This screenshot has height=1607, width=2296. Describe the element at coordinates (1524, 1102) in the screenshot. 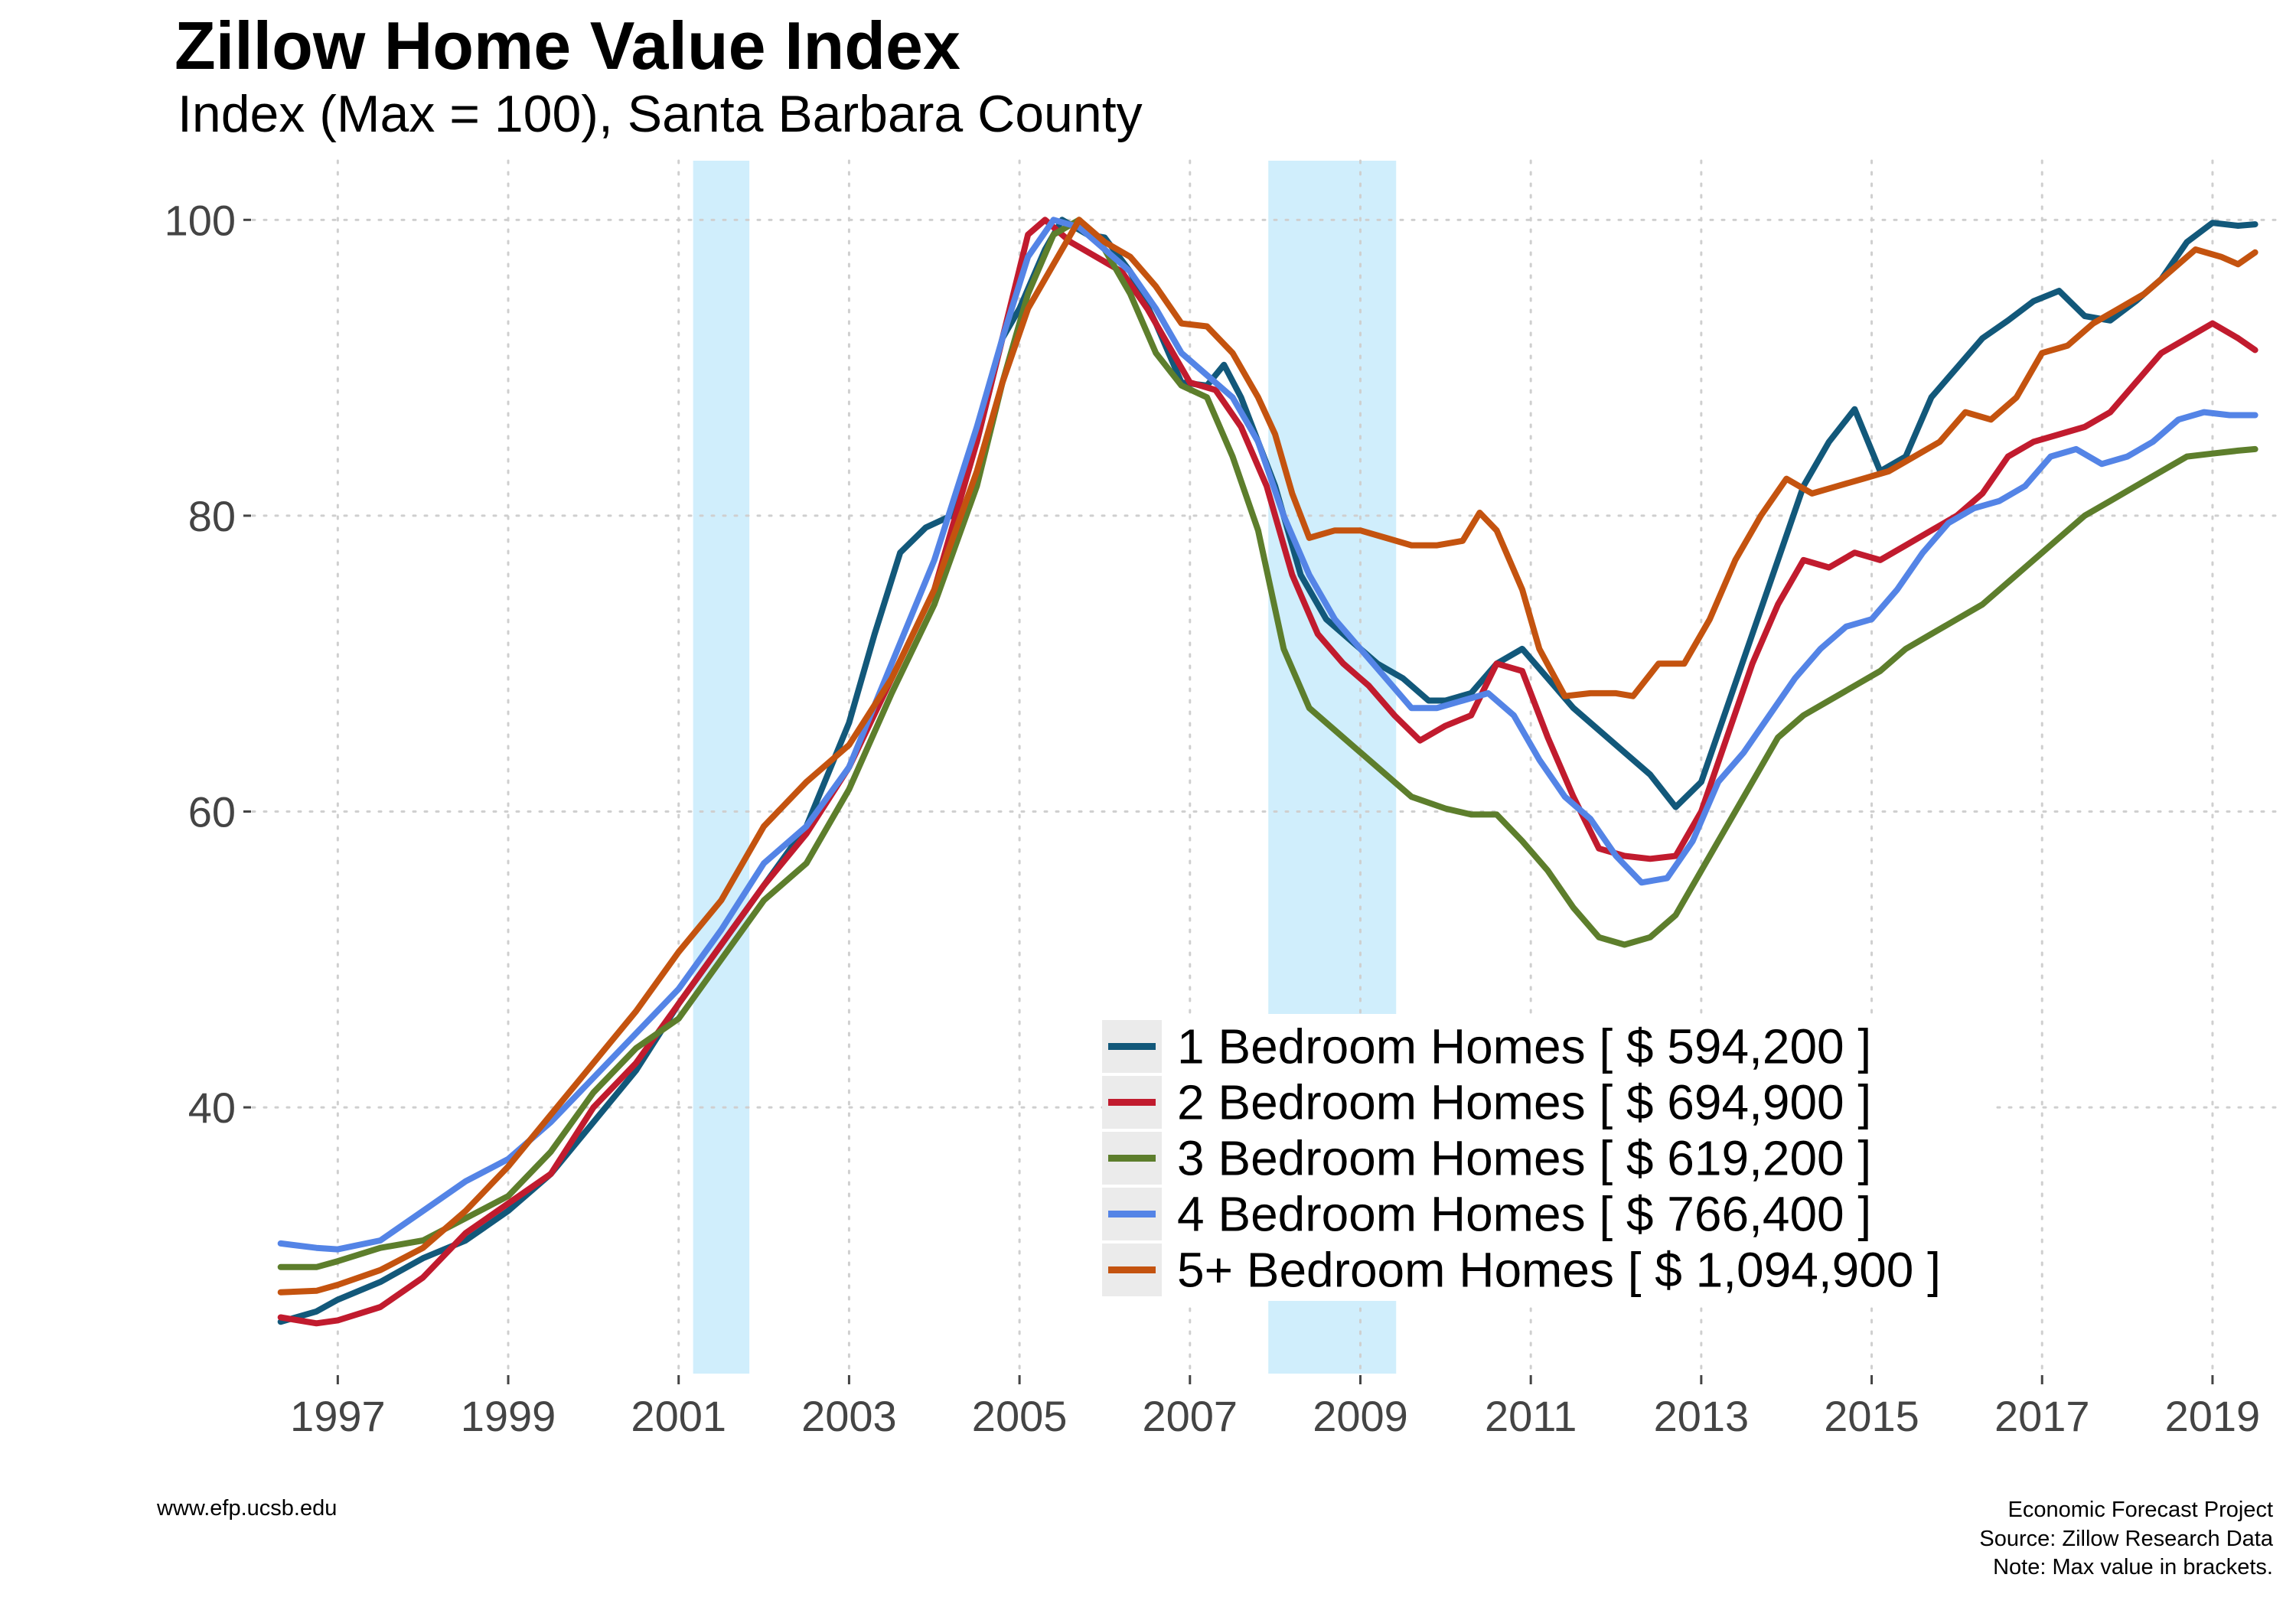

I see `legend-label-2: 2 Bedroom Homes [ $ 694,900 ]` at that location.